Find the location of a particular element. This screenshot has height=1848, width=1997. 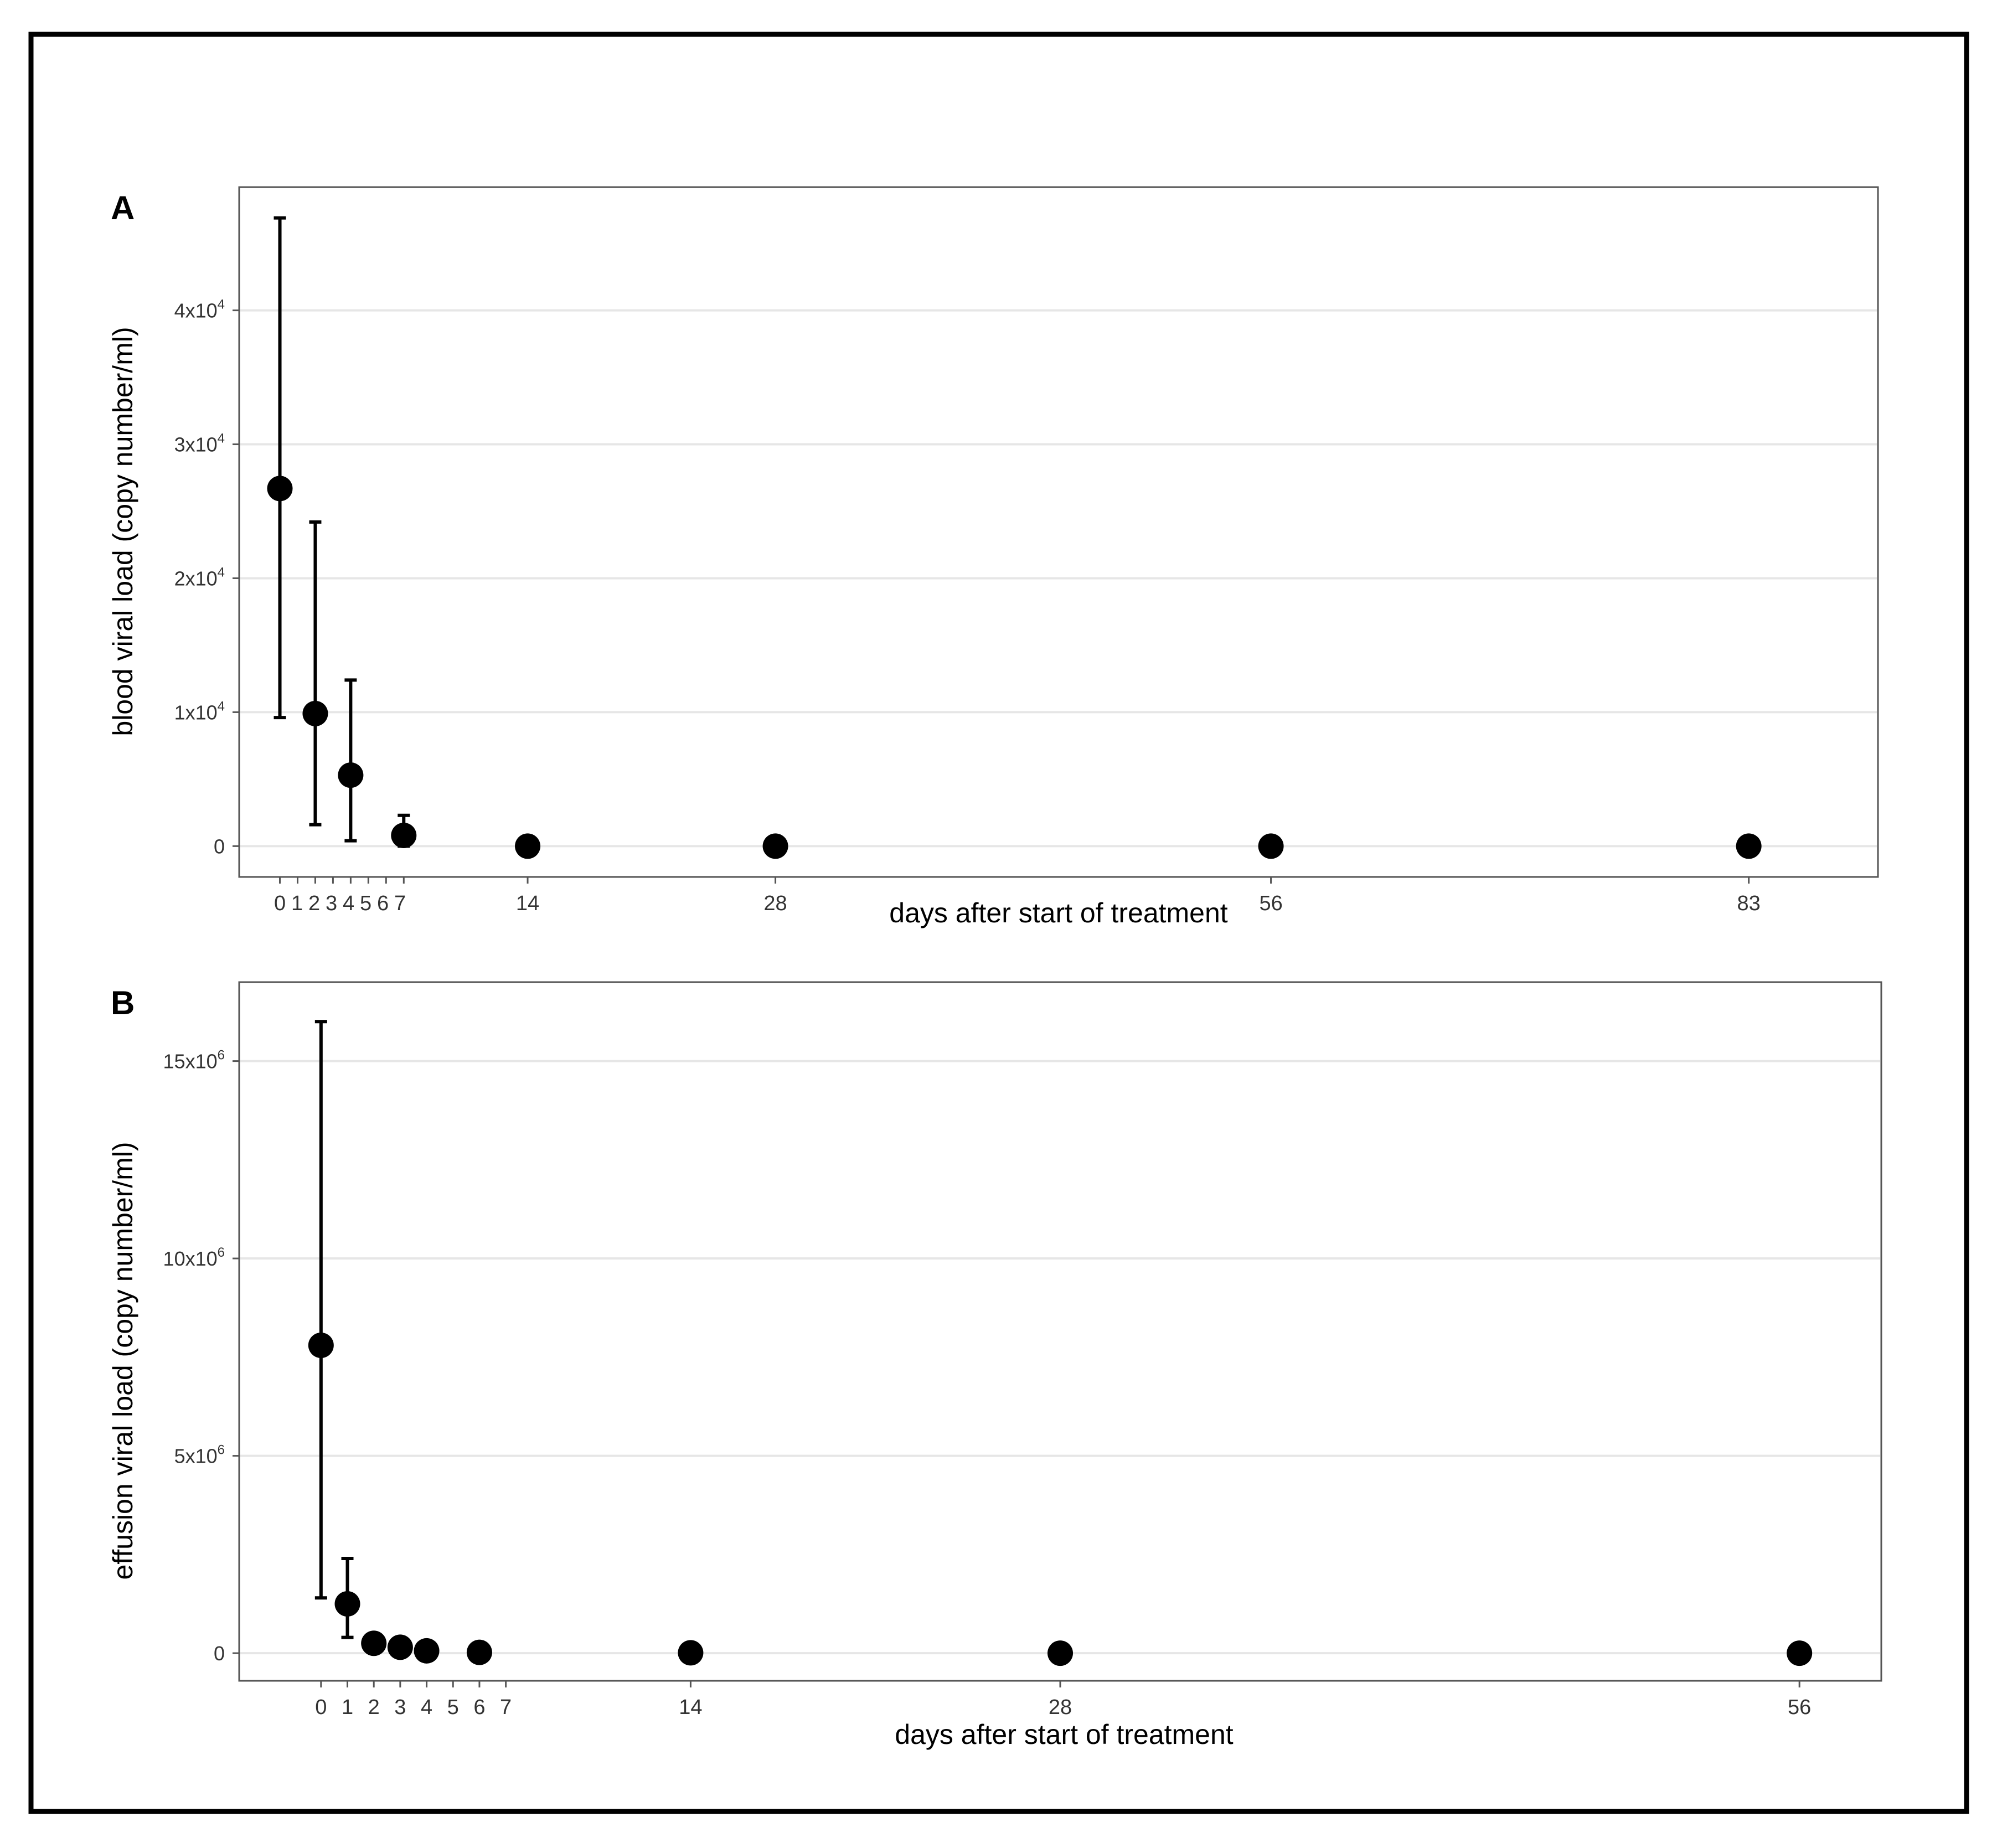

panel-a-y-axis: 0 1x10⁴ 2x10⁴ 3x10⁴ 4x10⁴ is located at coordinates (206, 577).